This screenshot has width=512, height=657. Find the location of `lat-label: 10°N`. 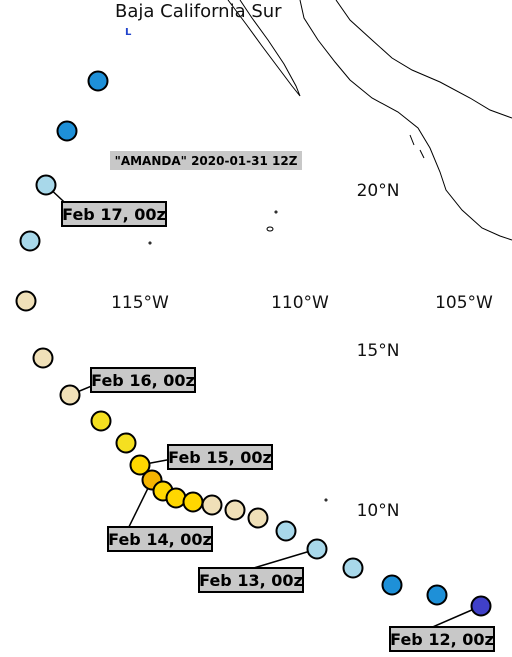

lat-label: 10°N is located at coordinates (378, 511).